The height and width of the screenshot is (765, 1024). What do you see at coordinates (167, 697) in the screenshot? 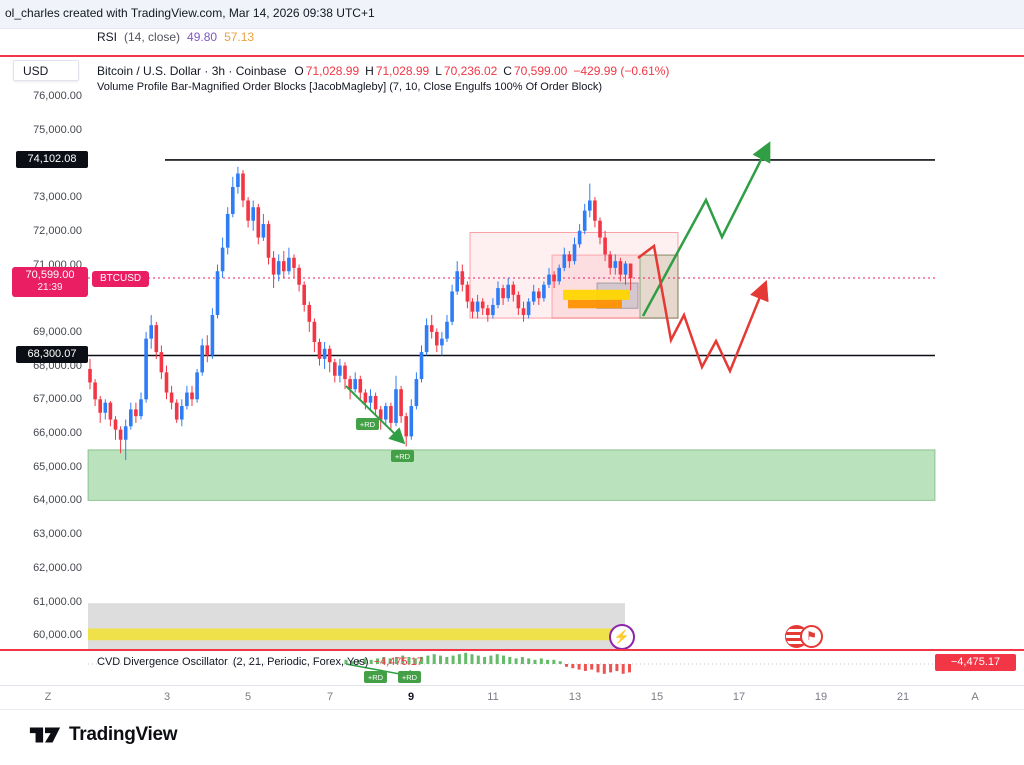
I see `time-axis-label: 3` at bounding box center [167, 697].